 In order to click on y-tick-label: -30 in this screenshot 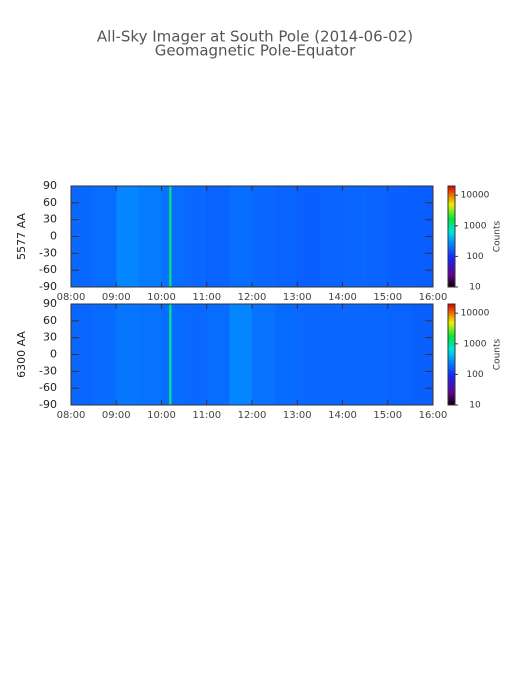, I will do `click(48, 370)`.